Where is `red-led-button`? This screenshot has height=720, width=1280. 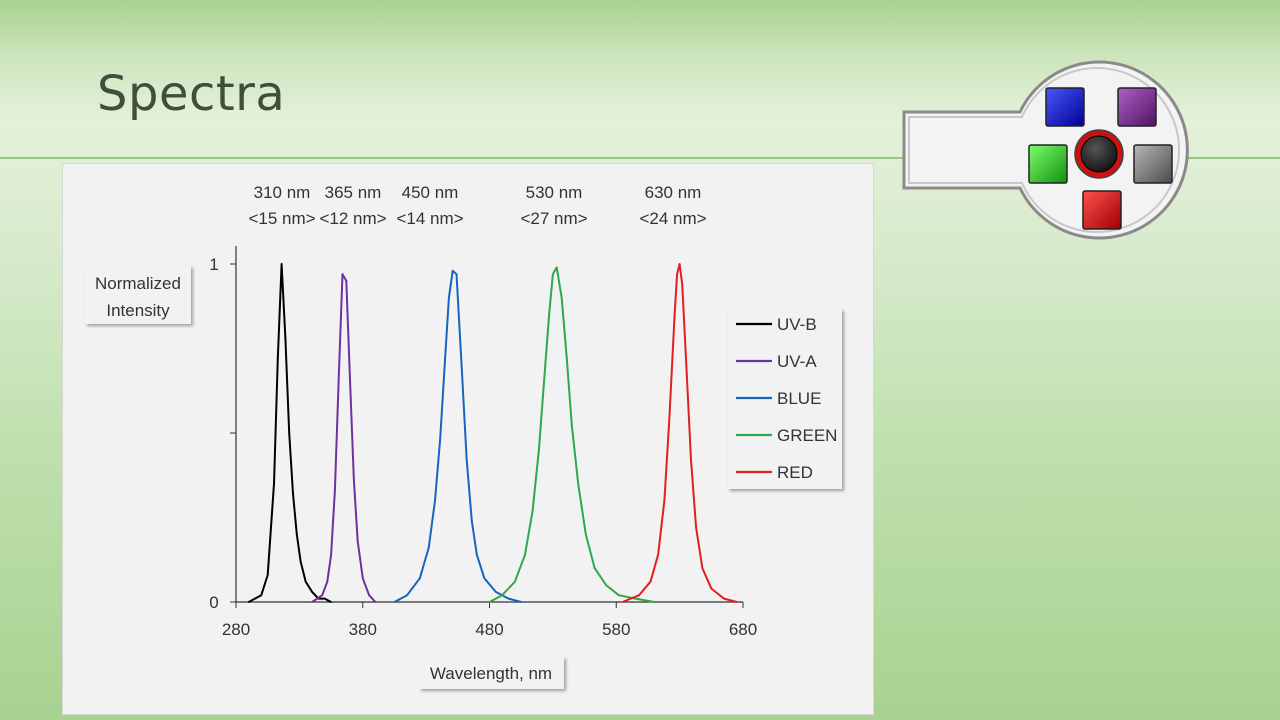
red-led-button is located at coordinates (1102, 210).